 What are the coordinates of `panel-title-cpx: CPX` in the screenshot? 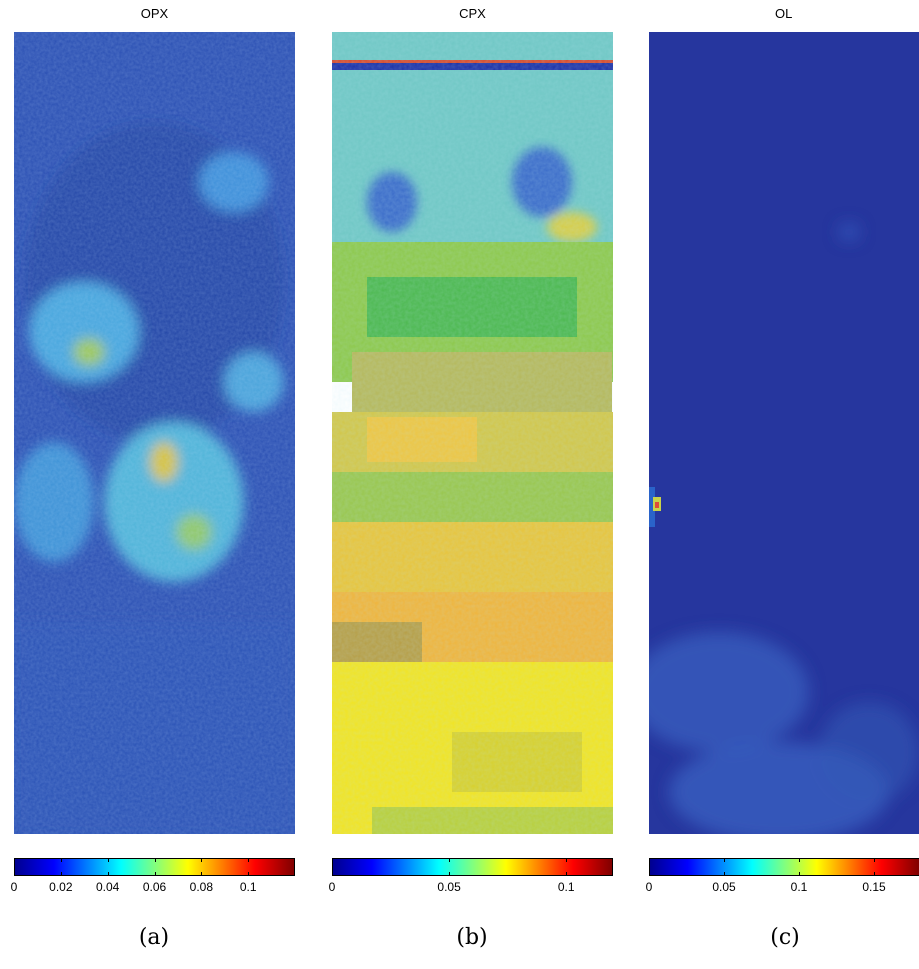 It's located at (472, 13).